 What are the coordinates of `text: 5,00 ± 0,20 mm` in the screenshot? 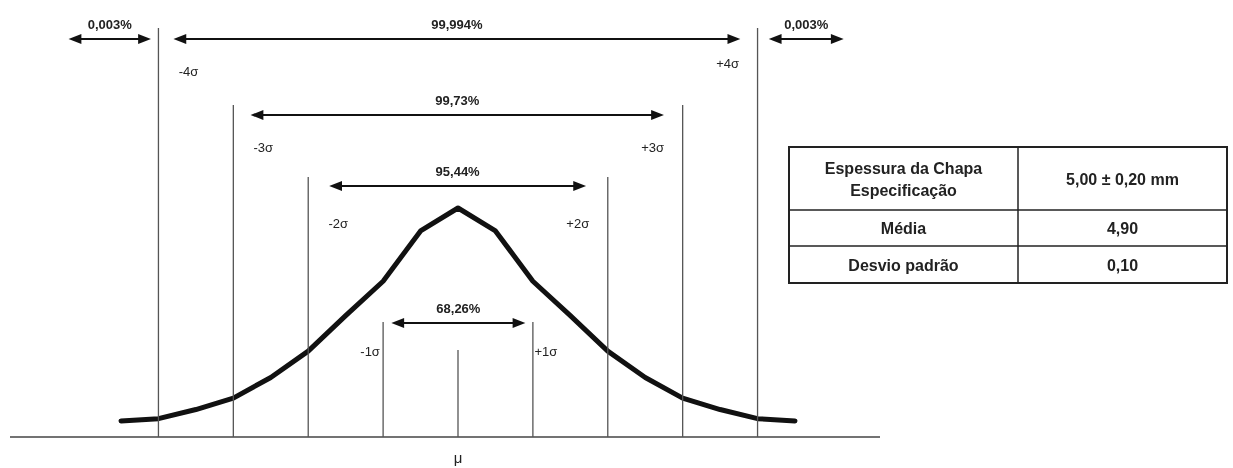 It's located at (1122, 179).